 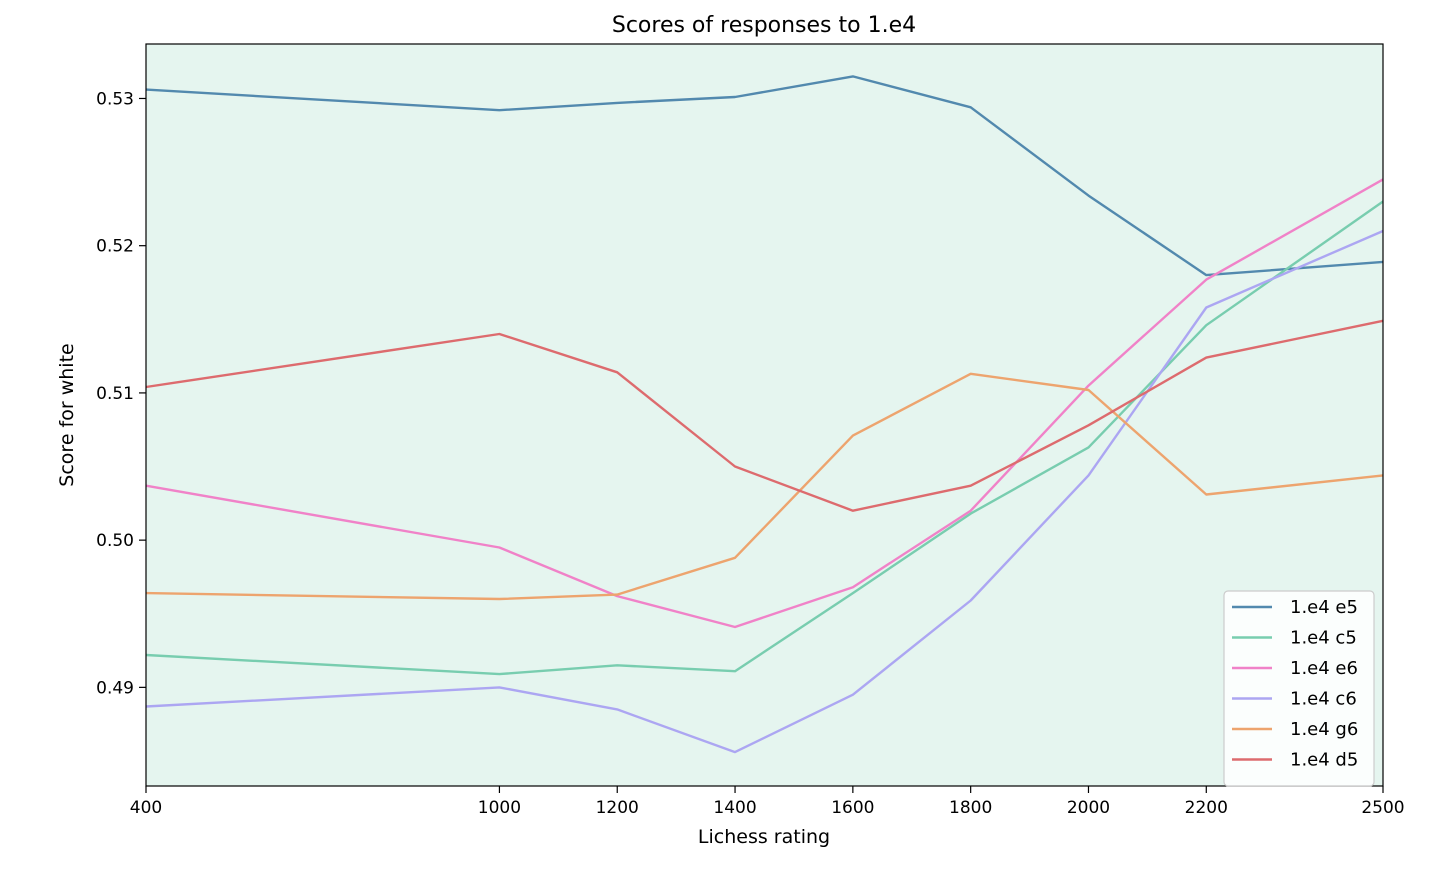 What do you see at coordinates (1324, 729) in the screenshot?
I see `legend-entry-label: 1.e4 g6` at bounding box center [1324, 729].